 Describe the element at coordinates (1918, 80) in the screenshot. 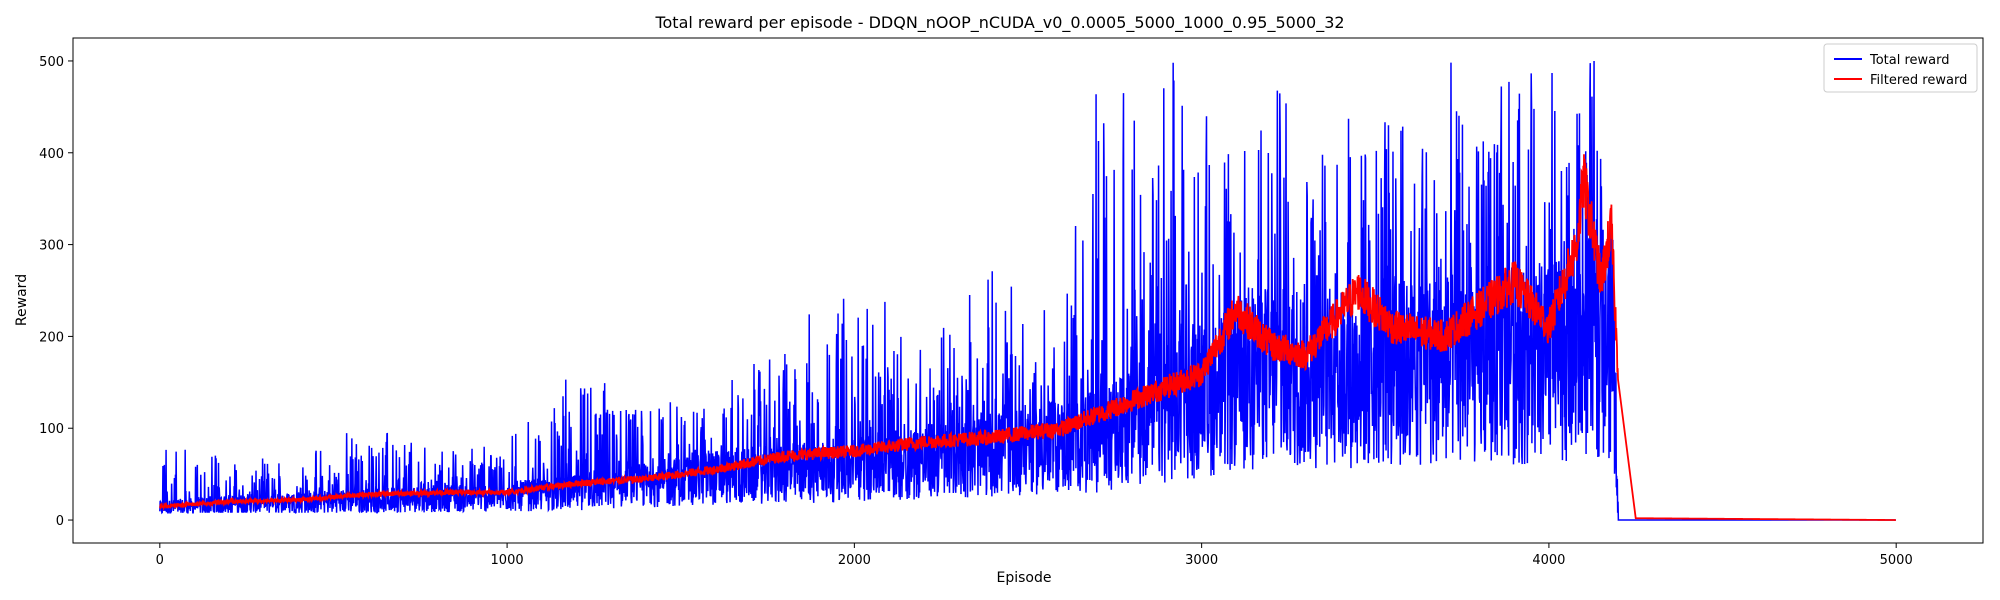

I see `legend-label: Filtered reward` at that location.